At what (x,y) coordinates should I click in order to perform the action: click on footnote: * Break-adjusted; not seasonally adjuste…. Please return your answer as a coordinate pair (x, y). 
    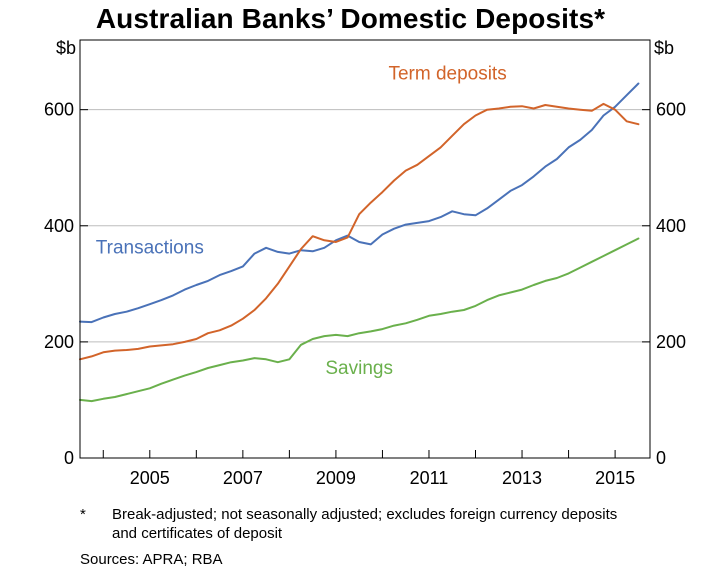
    Looking at the image, I should click on (380, 524).